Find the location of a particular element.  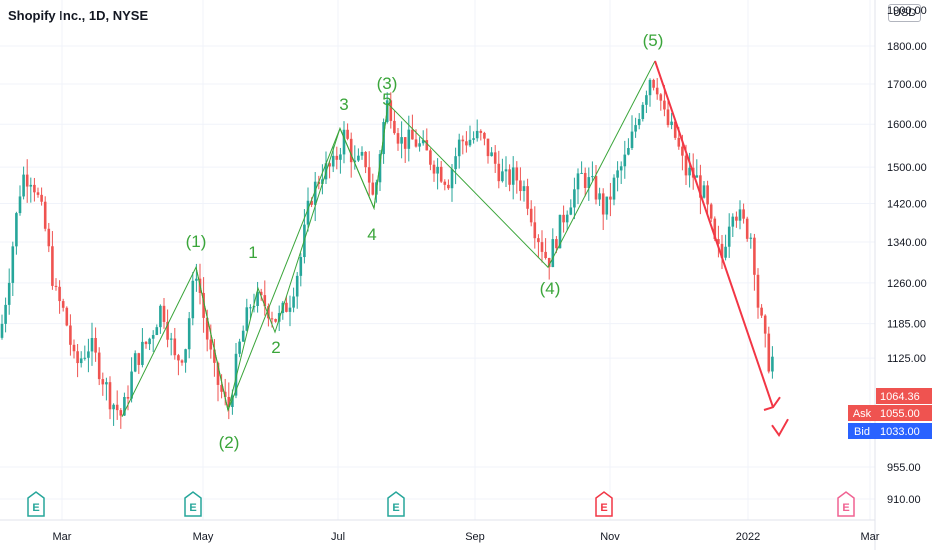

wave-label: 2 is located at coordinates (275, 347).